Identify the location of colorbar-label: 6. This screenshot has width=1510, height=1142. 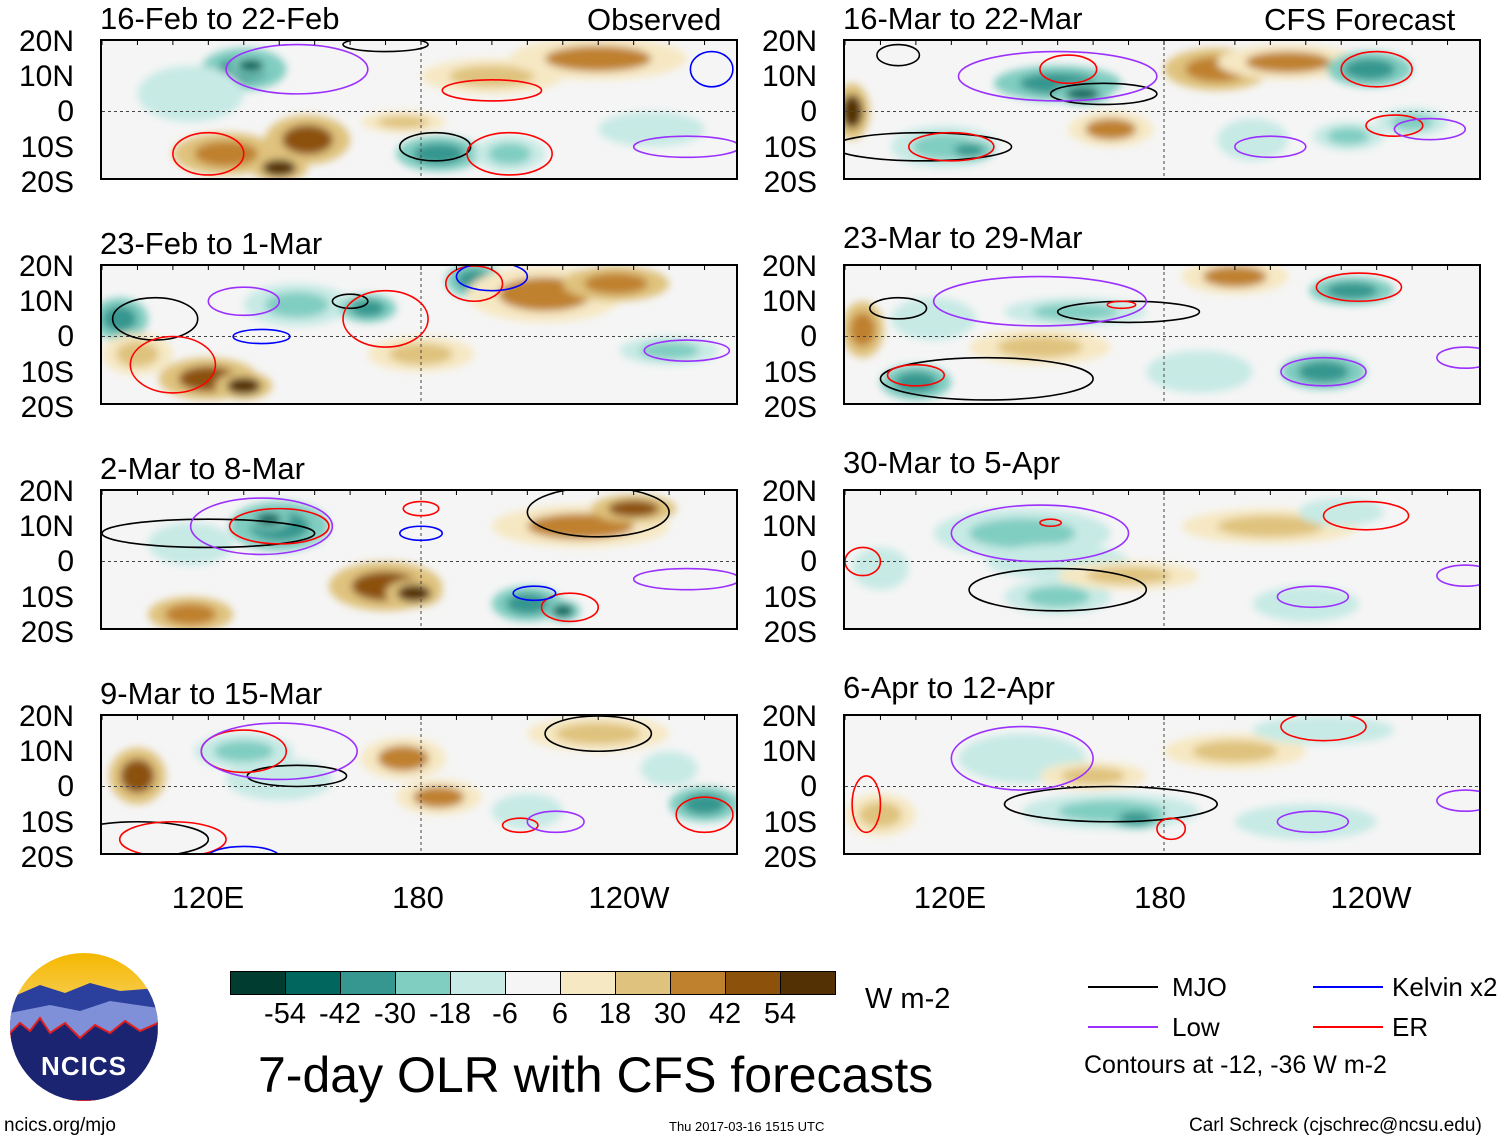
(560, 1014).